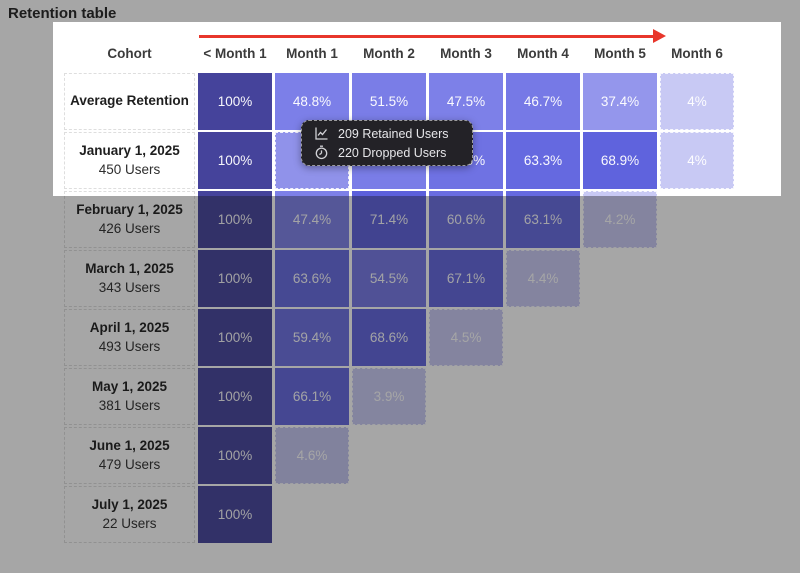 The image size is (800, 573). Describe the element at coordinates (466, 337) in the screenshot. I see `retention-cell: 4.5%` at that location.